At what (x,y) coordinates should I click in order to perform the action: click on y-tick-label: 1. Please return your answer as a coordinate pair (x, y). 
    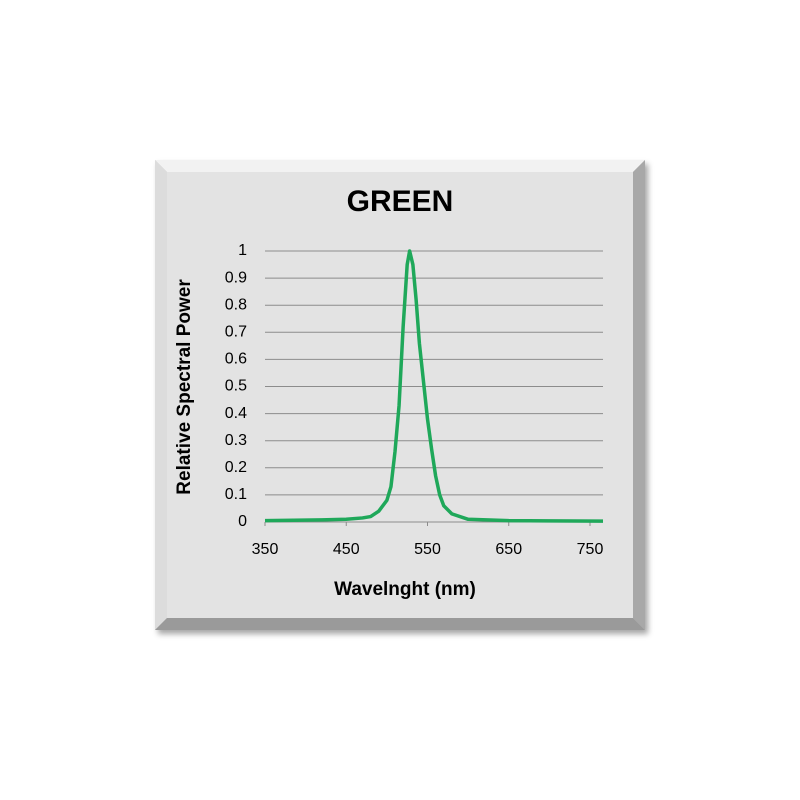
    Looking at the image, I should click on (242, 250).